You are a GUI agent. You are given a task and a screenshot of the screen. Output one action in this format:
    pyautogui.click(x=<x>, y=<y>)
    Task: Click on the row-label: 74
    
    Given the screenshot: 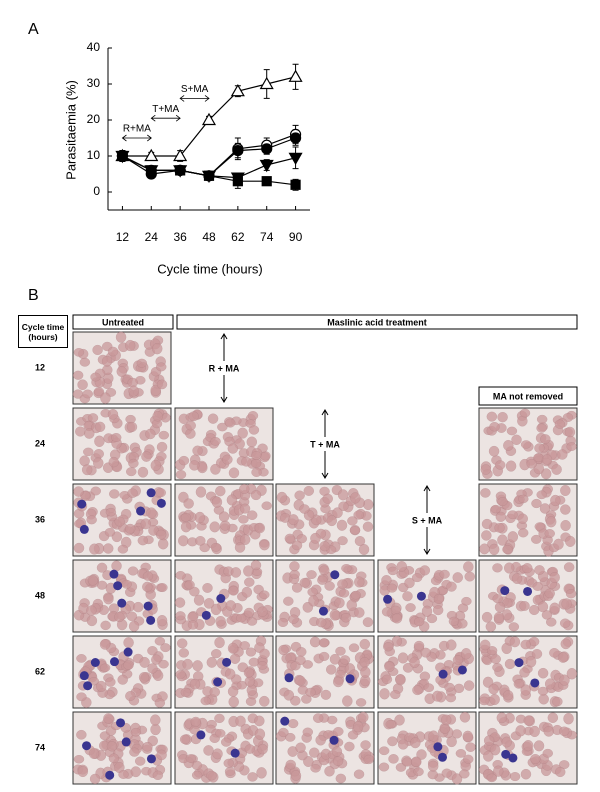 What is the action you would take?
    pyautogui.click(x=40, y=747)
    